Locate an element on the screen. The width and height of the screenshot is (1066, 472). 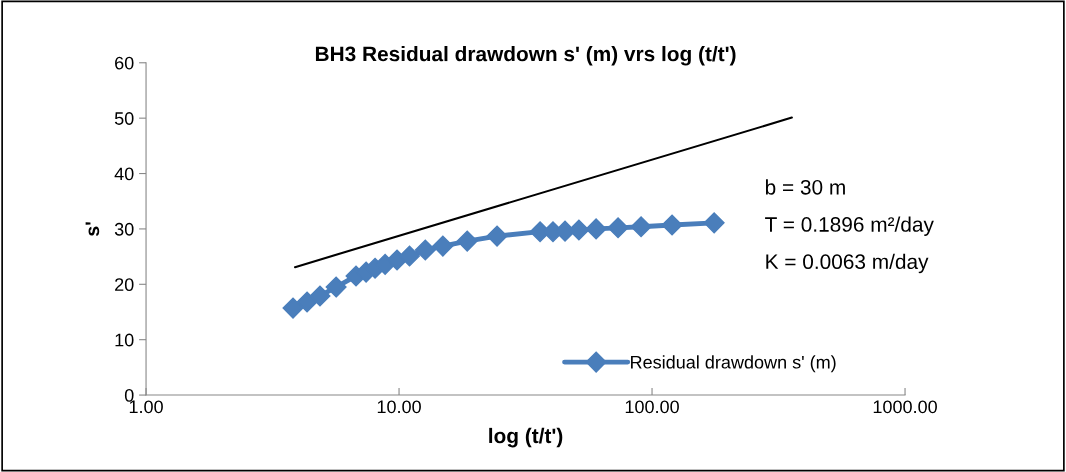
annotation: T = 0.1896 m²/day is located at coordinates (849, 226).